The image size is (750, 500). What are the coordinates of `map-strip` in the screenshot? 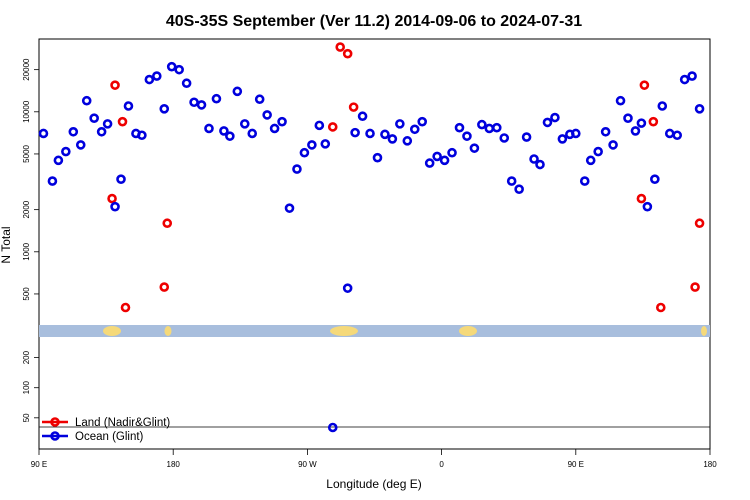 It's located at (374, 331).